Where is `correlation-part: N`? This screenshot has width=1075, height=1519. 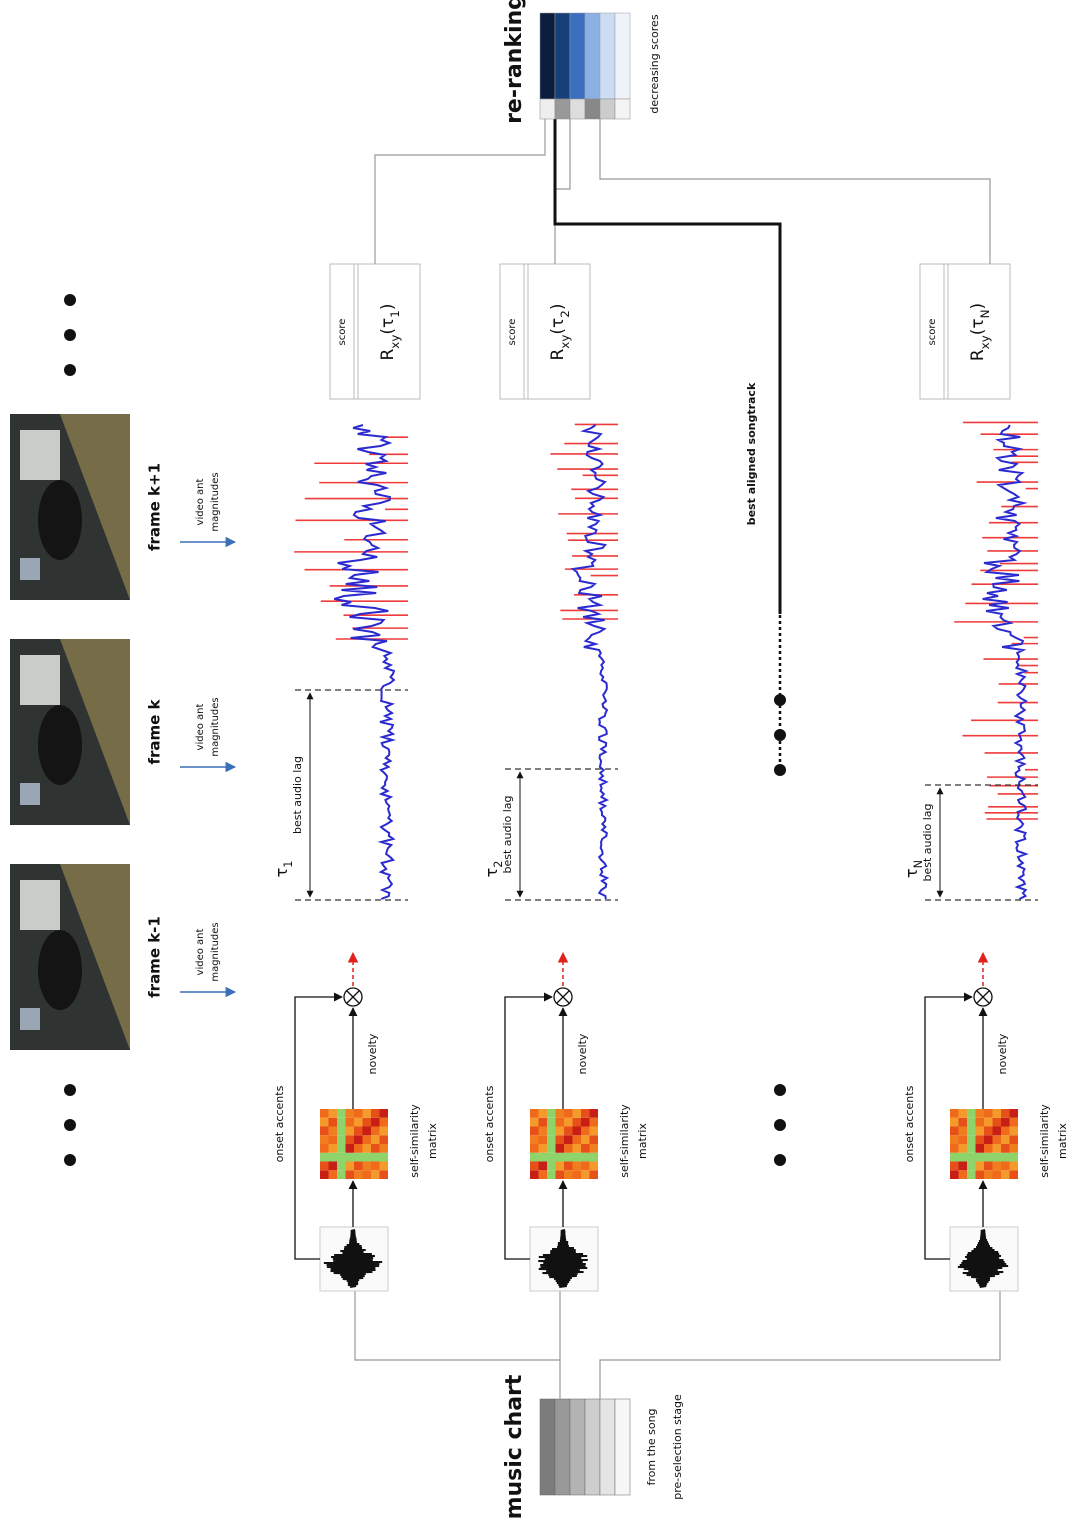
correlation-part: N is located at coordinates (985, 313).